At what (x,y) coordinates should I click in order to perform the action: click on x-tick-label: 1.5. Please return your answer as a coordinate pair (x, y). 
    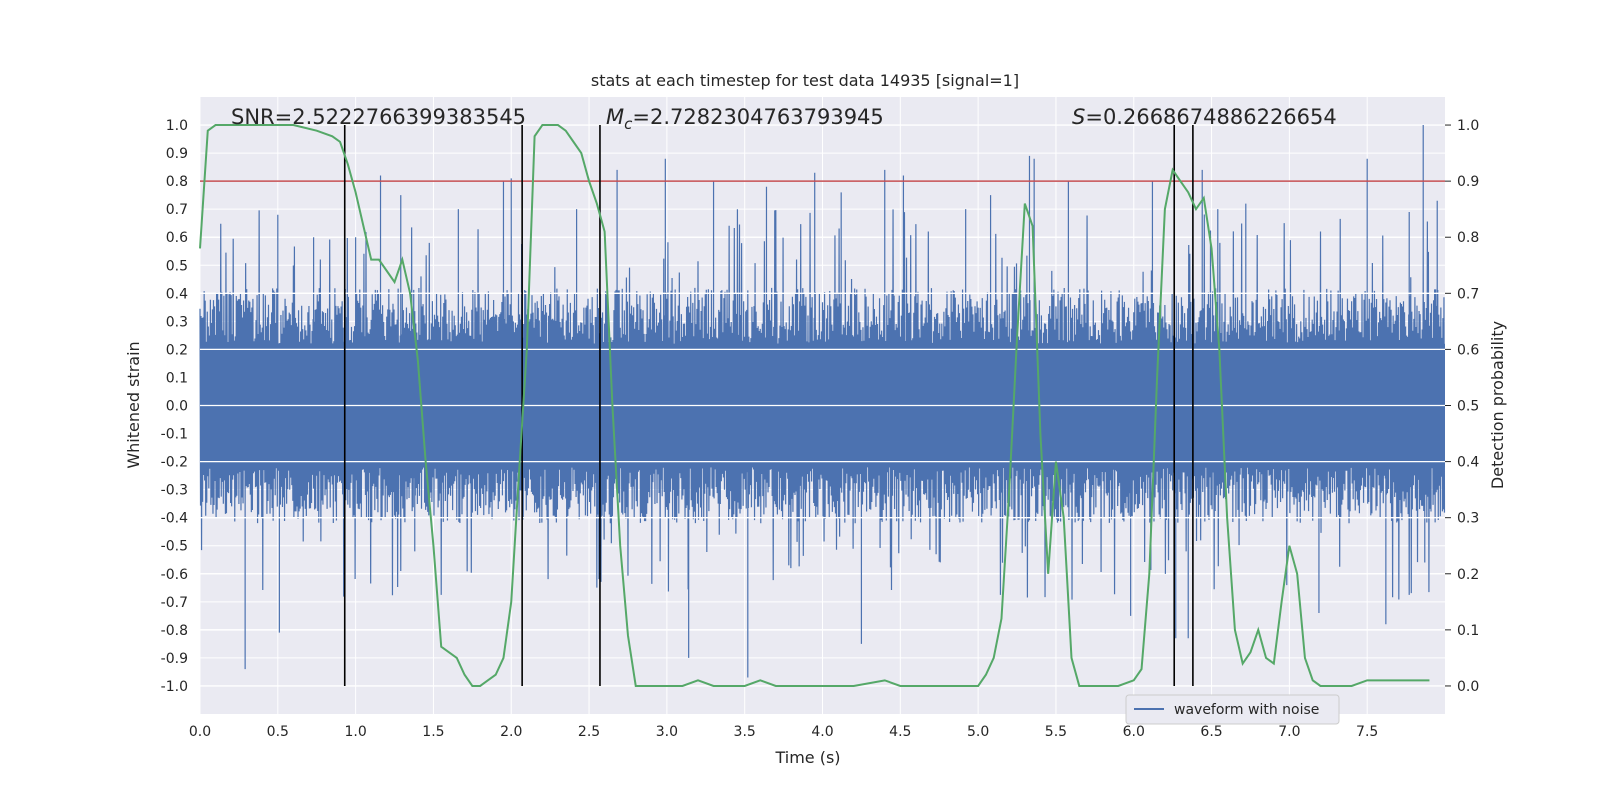
    Looking at the image, I should click on (433, 732).